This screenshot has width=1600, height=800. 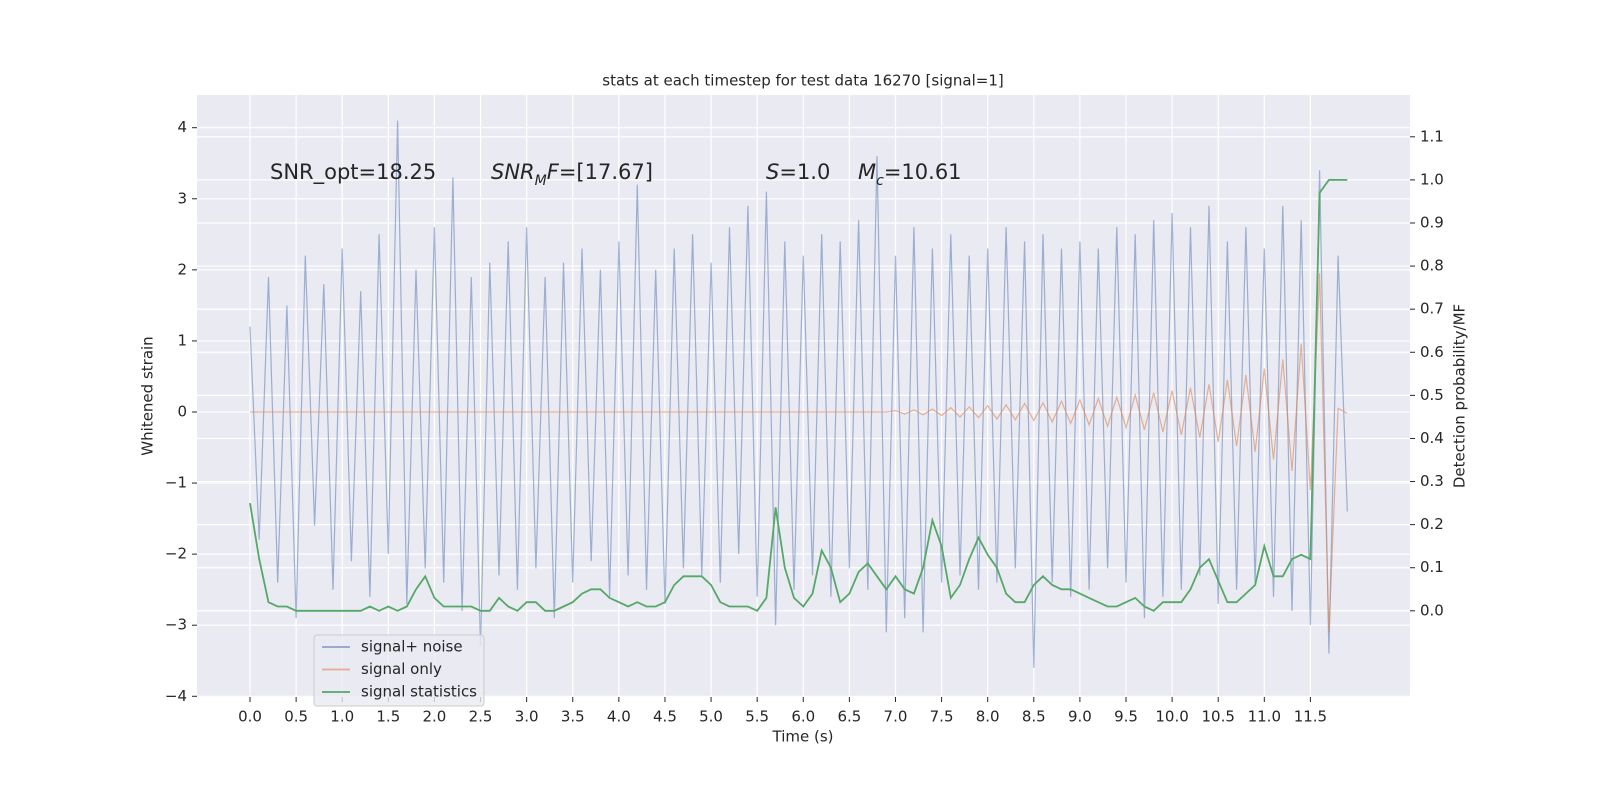 I want to click on y-tick-label: −4, so click(x=176, y=696).